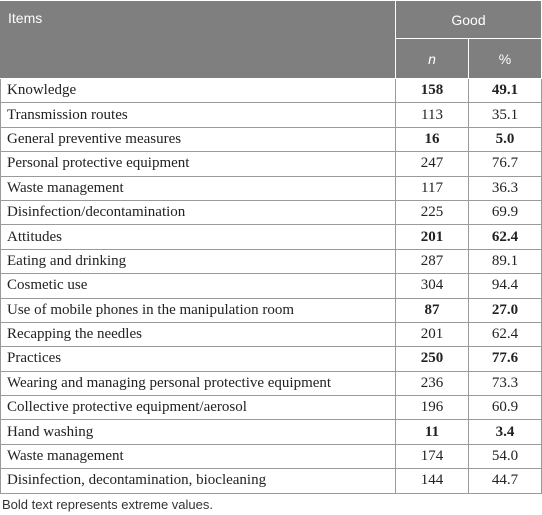 Image resolution: width=542 pixels, height=515 pixels. Describe the element at coordinates (198, 432) in the screenshot. I see `item-cell: Hand washing` at that location.